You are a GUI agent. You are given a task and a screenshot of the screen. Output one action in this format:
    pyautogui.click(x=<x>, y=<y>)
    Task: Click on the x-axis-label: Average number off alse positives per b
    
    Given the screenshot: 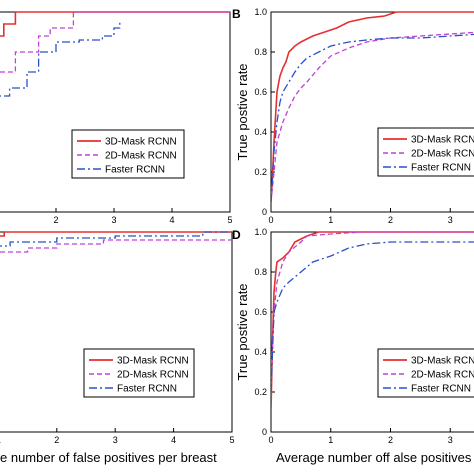 What is the action you would take?
    pyautogui.click(x=375, y=457)
    